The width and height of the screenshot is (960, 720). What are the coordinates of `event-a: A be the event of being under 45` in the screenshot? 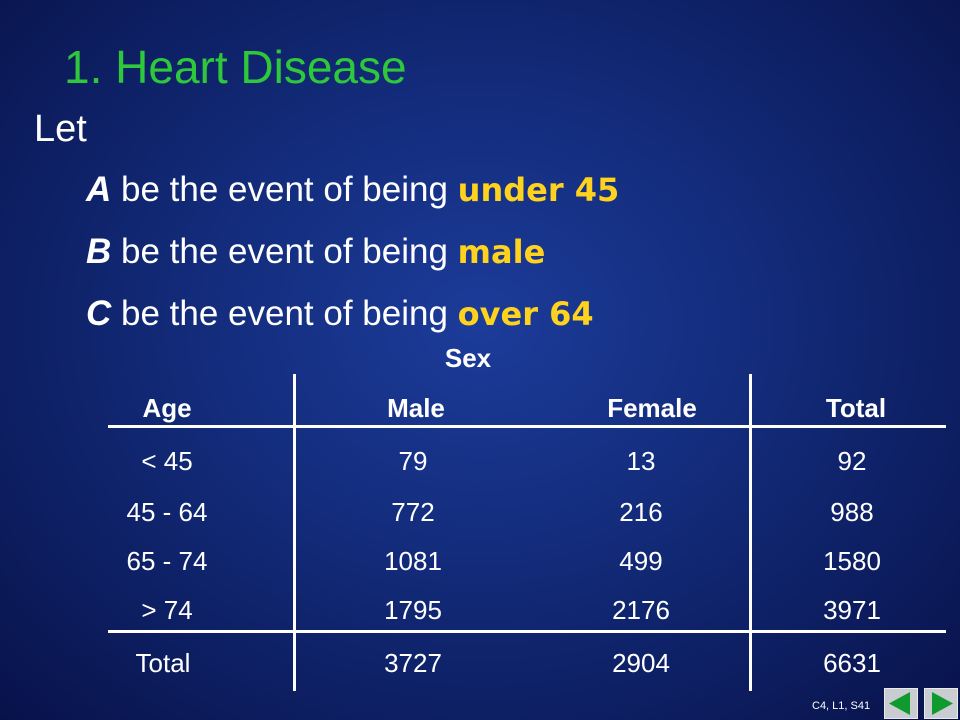 It's located at (352, 190).